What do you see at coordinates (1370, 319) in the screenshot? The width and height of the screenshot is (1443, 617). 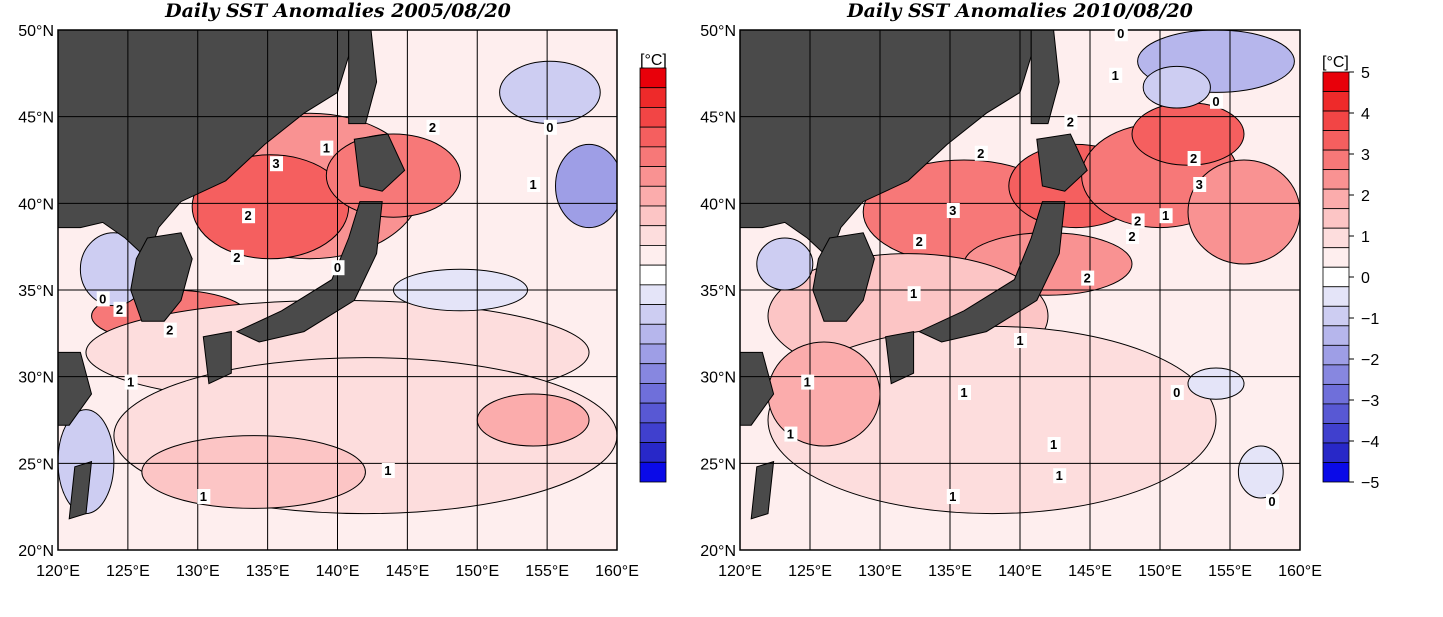 I see `colorbar-tick-label: −1` at bounding box center [1370, 319].